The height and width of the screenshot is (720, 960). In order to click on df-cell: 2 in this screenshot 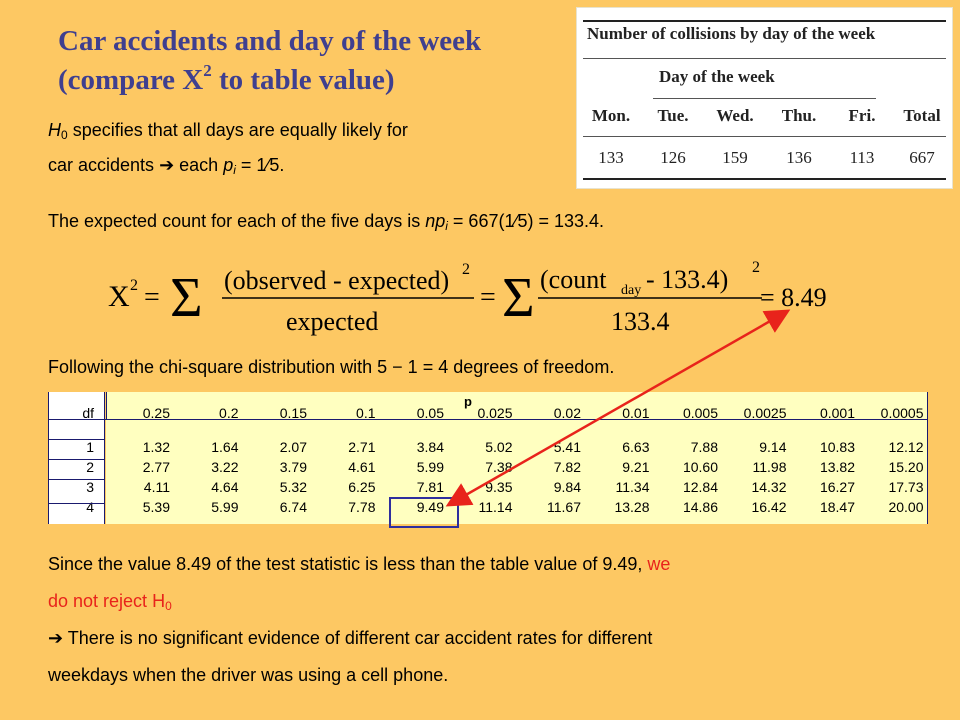, I will do `click(90, 467)`.